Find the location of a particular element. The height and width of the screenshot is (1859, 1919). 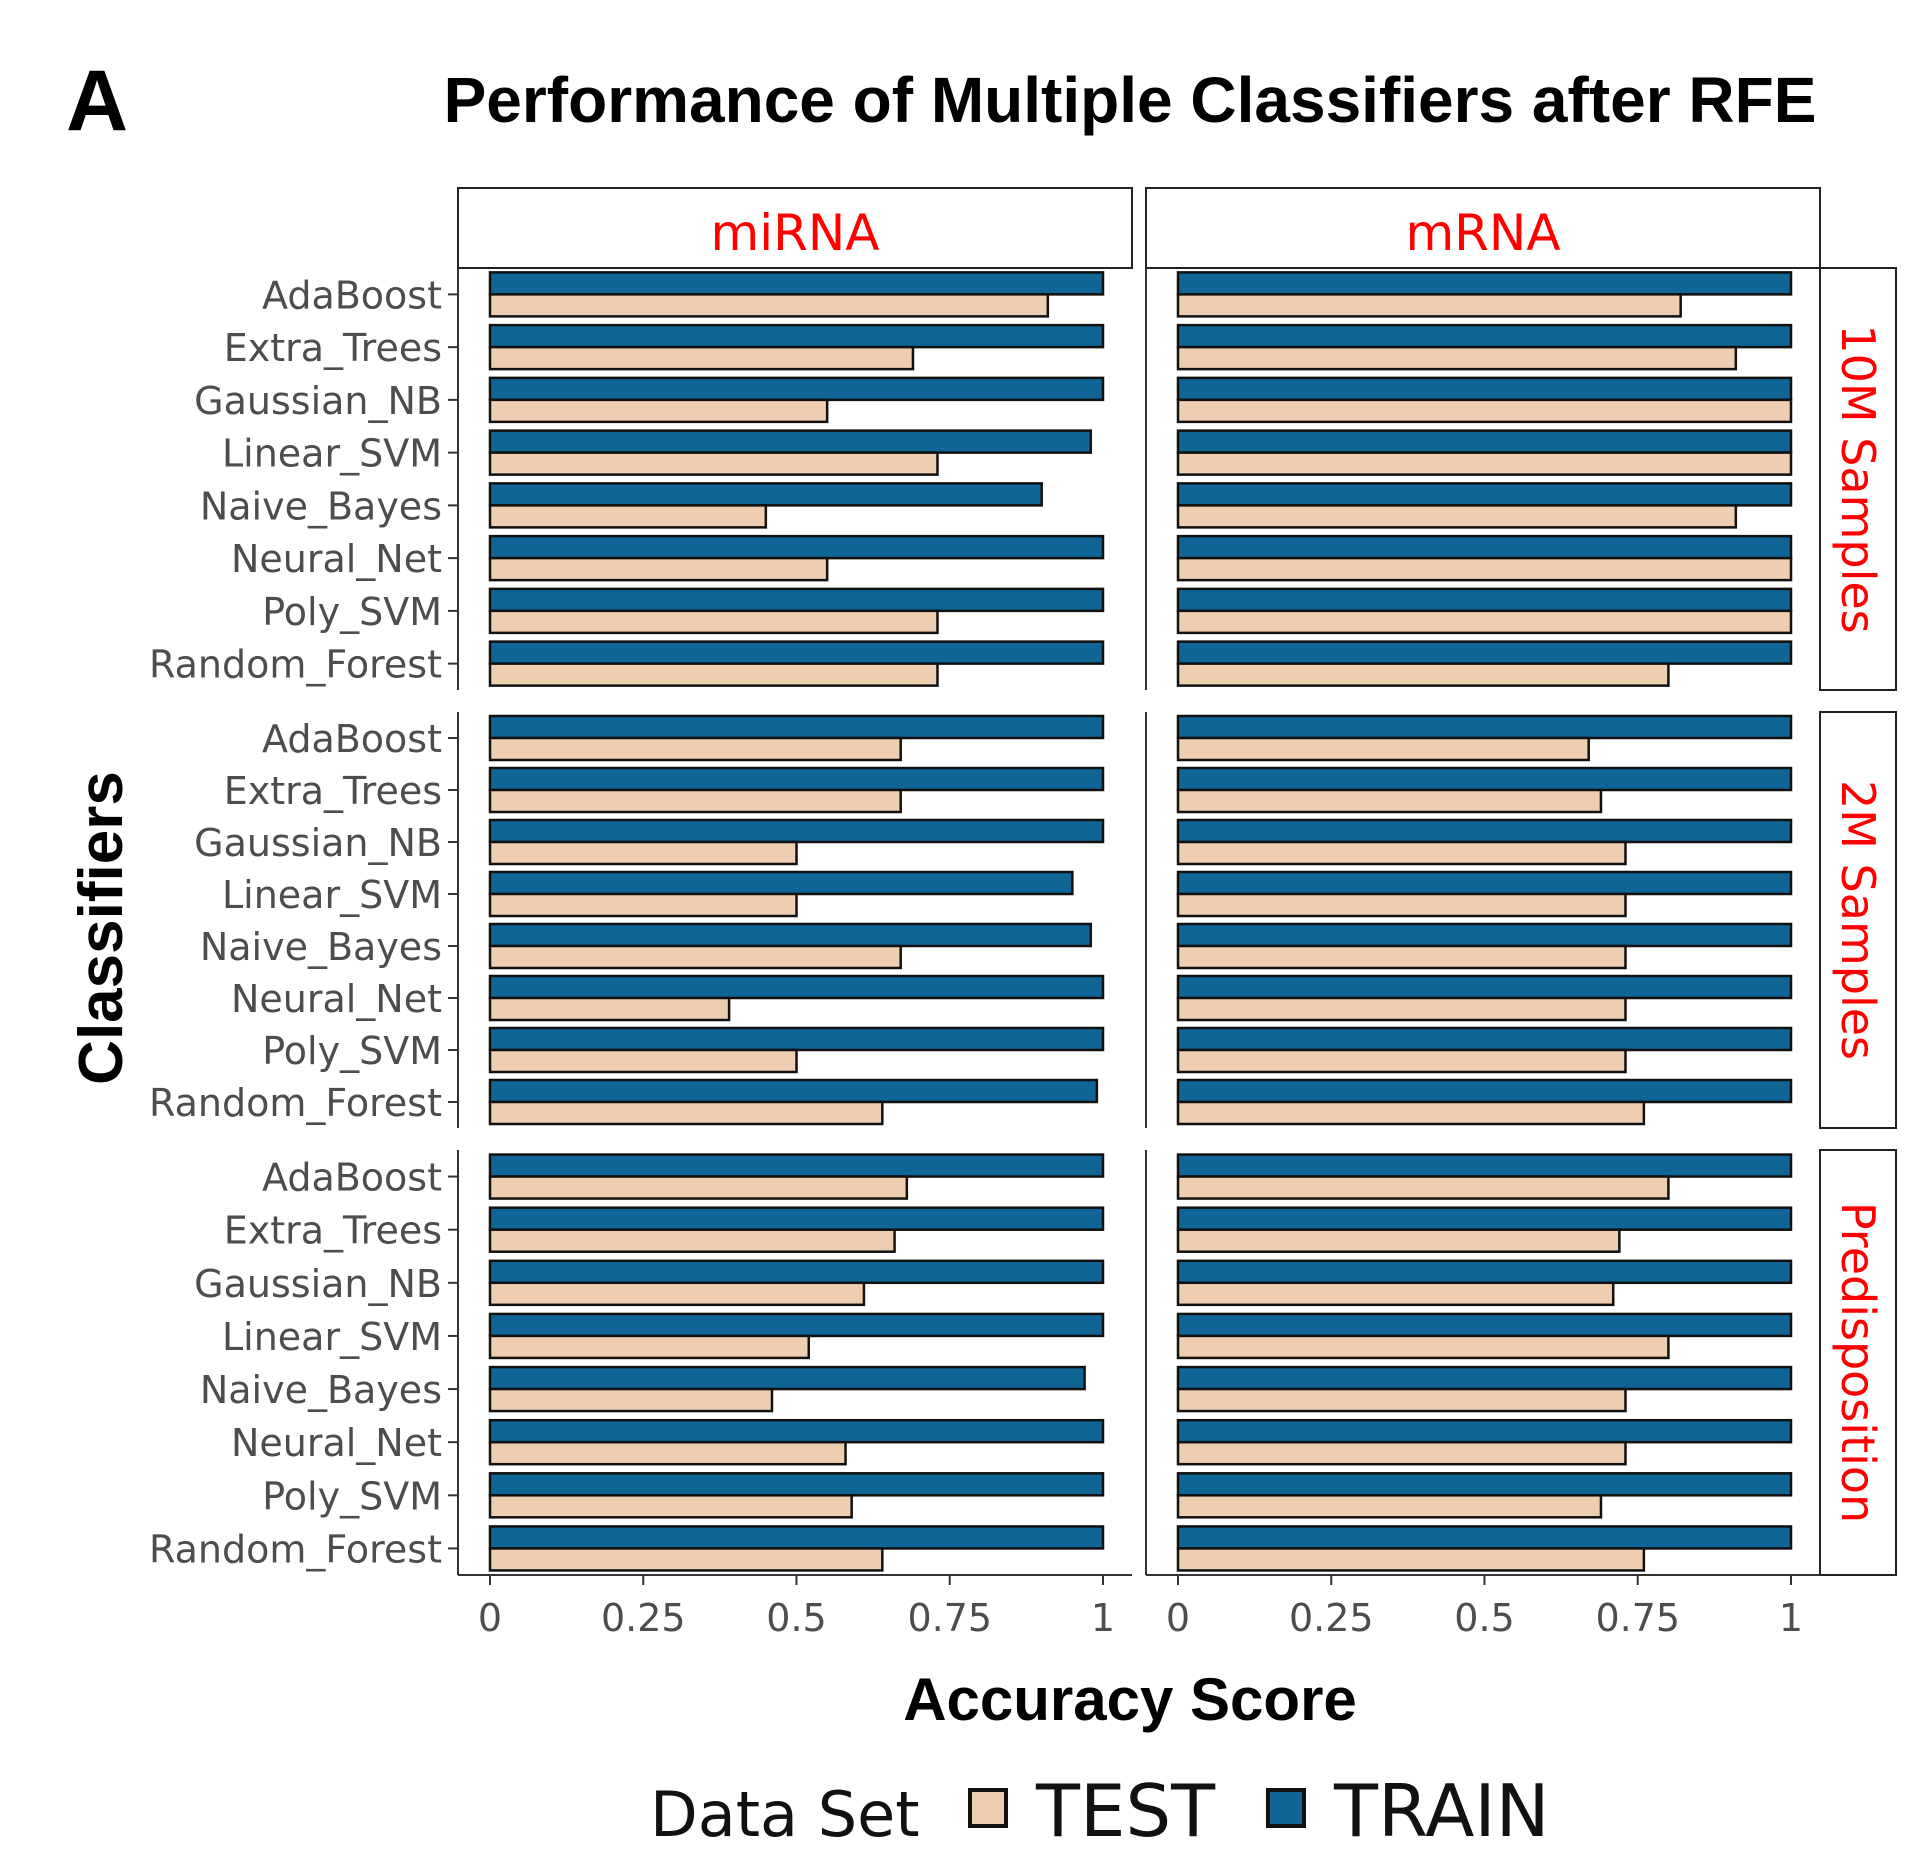

legend-label-train: TRAIN is located at coordinates (1441, 1811).